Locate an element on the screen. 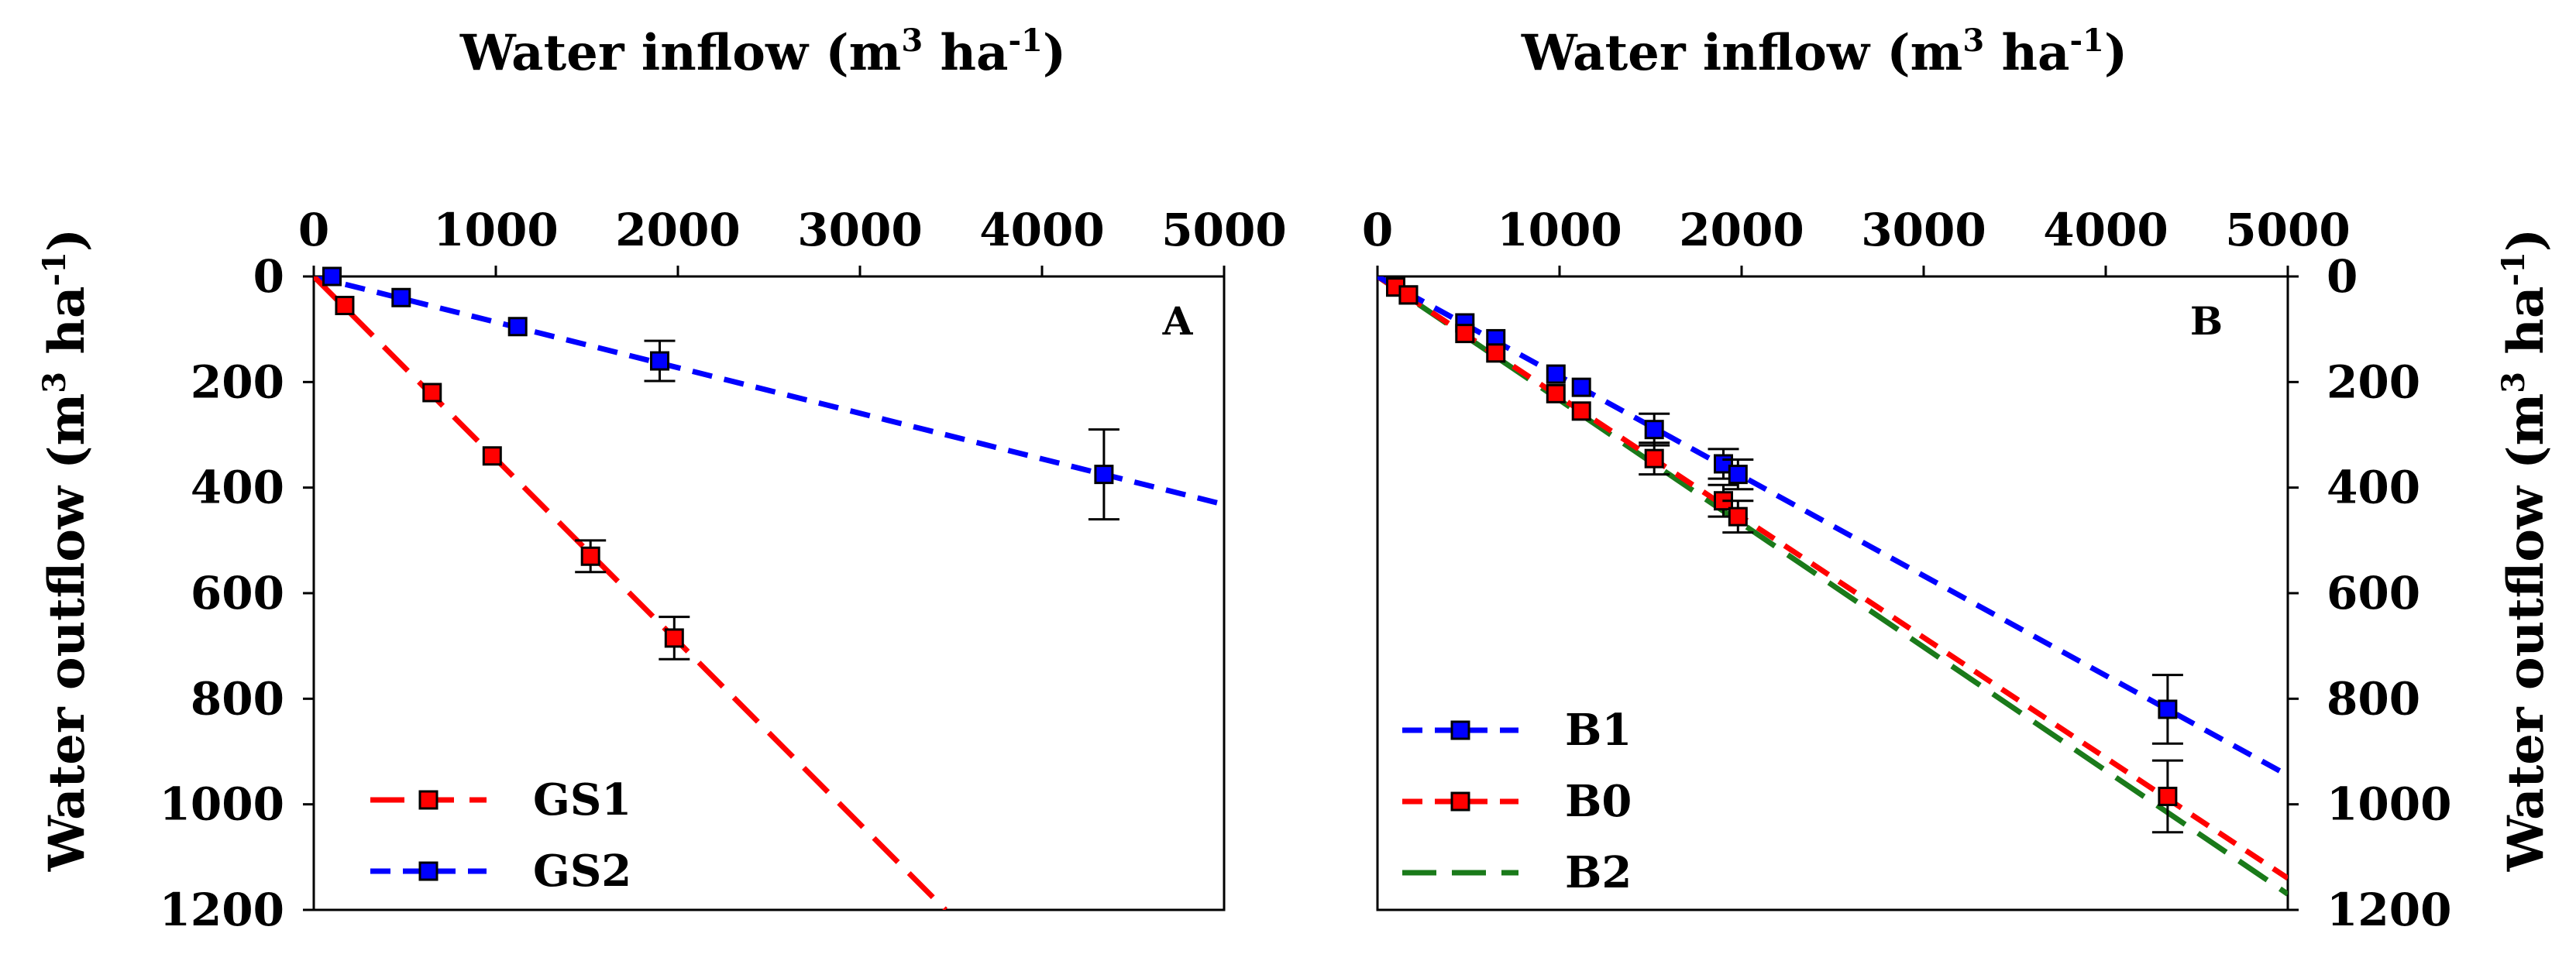  legend-marker-b1 is located at coordinates (1460, 730).